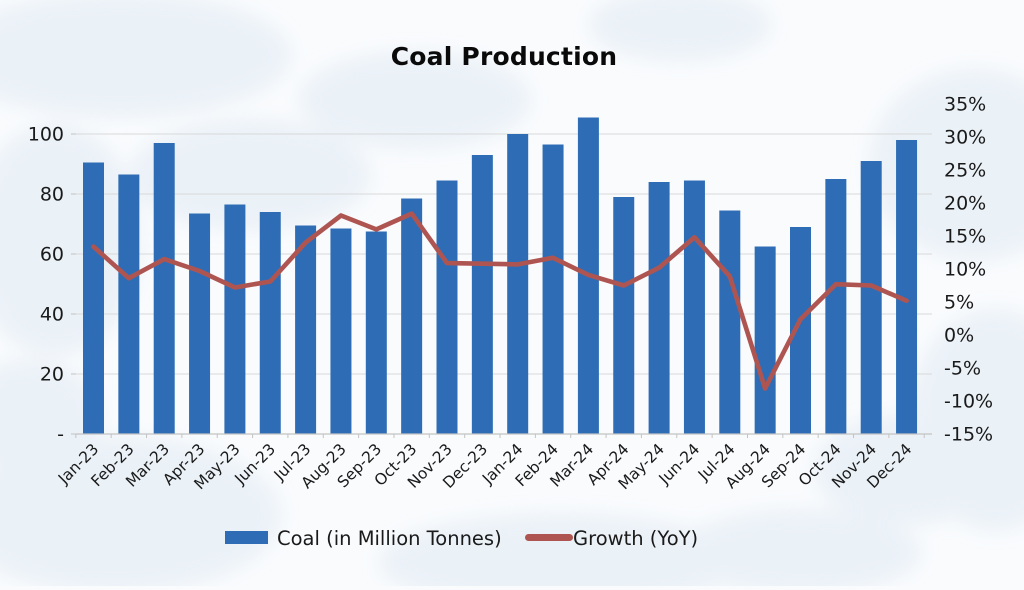  What do you see at coordinates (959, 336) in the screenshot?
I see `right-axis-tick-label: 0%` at bounding box center [959, 336].